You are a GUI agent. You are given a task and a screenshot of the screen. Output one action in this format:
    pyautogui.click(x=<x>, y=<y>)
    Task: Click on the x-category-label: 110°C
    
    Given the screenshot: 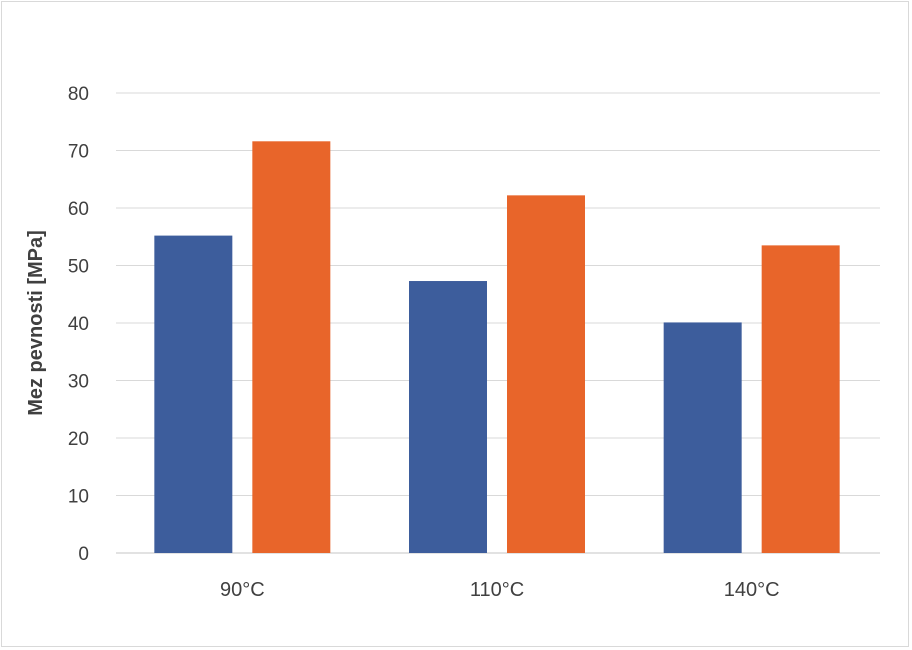 What is the action you would take?
    pyautogui.click(x=497, y=590)
    